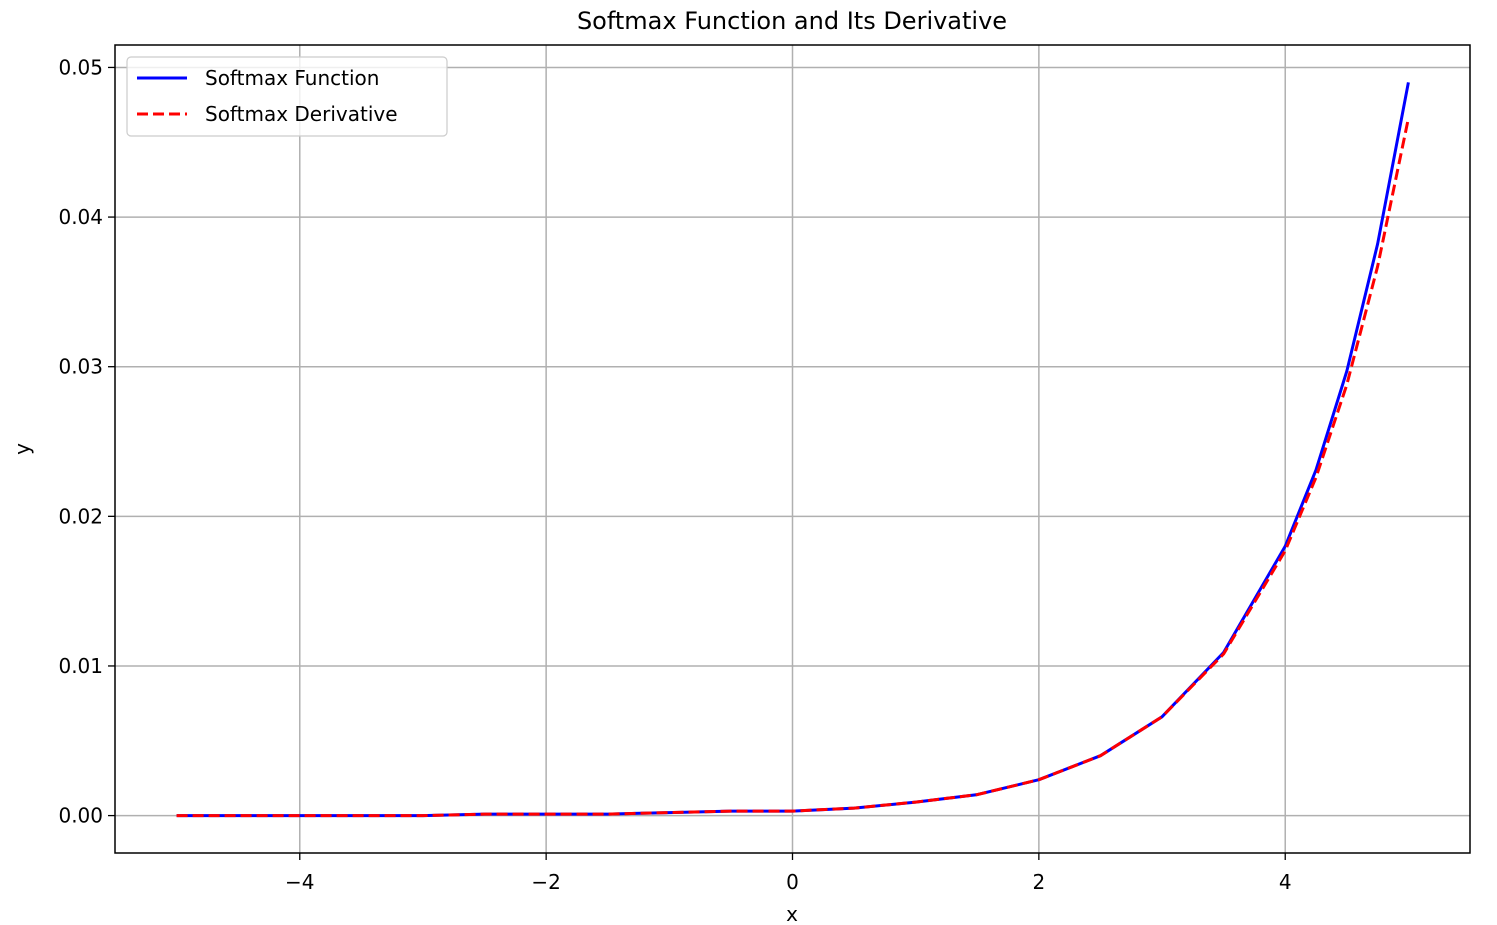 This screenshot has width=1497, height=925. What do you see at coordinates (292, 78) in the screenshot?
I see `legend-label-softmax-function: Softmax Function` at bounding box center [292, 78].